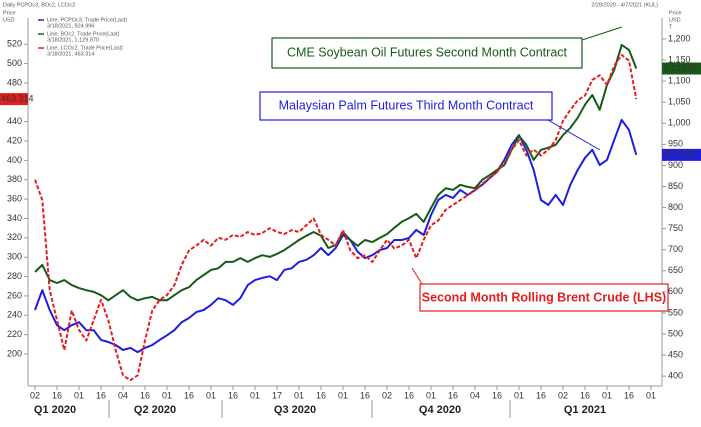 The image size is (701, 427). I want to click on last-value-label: 463.314, so click(17, 98).